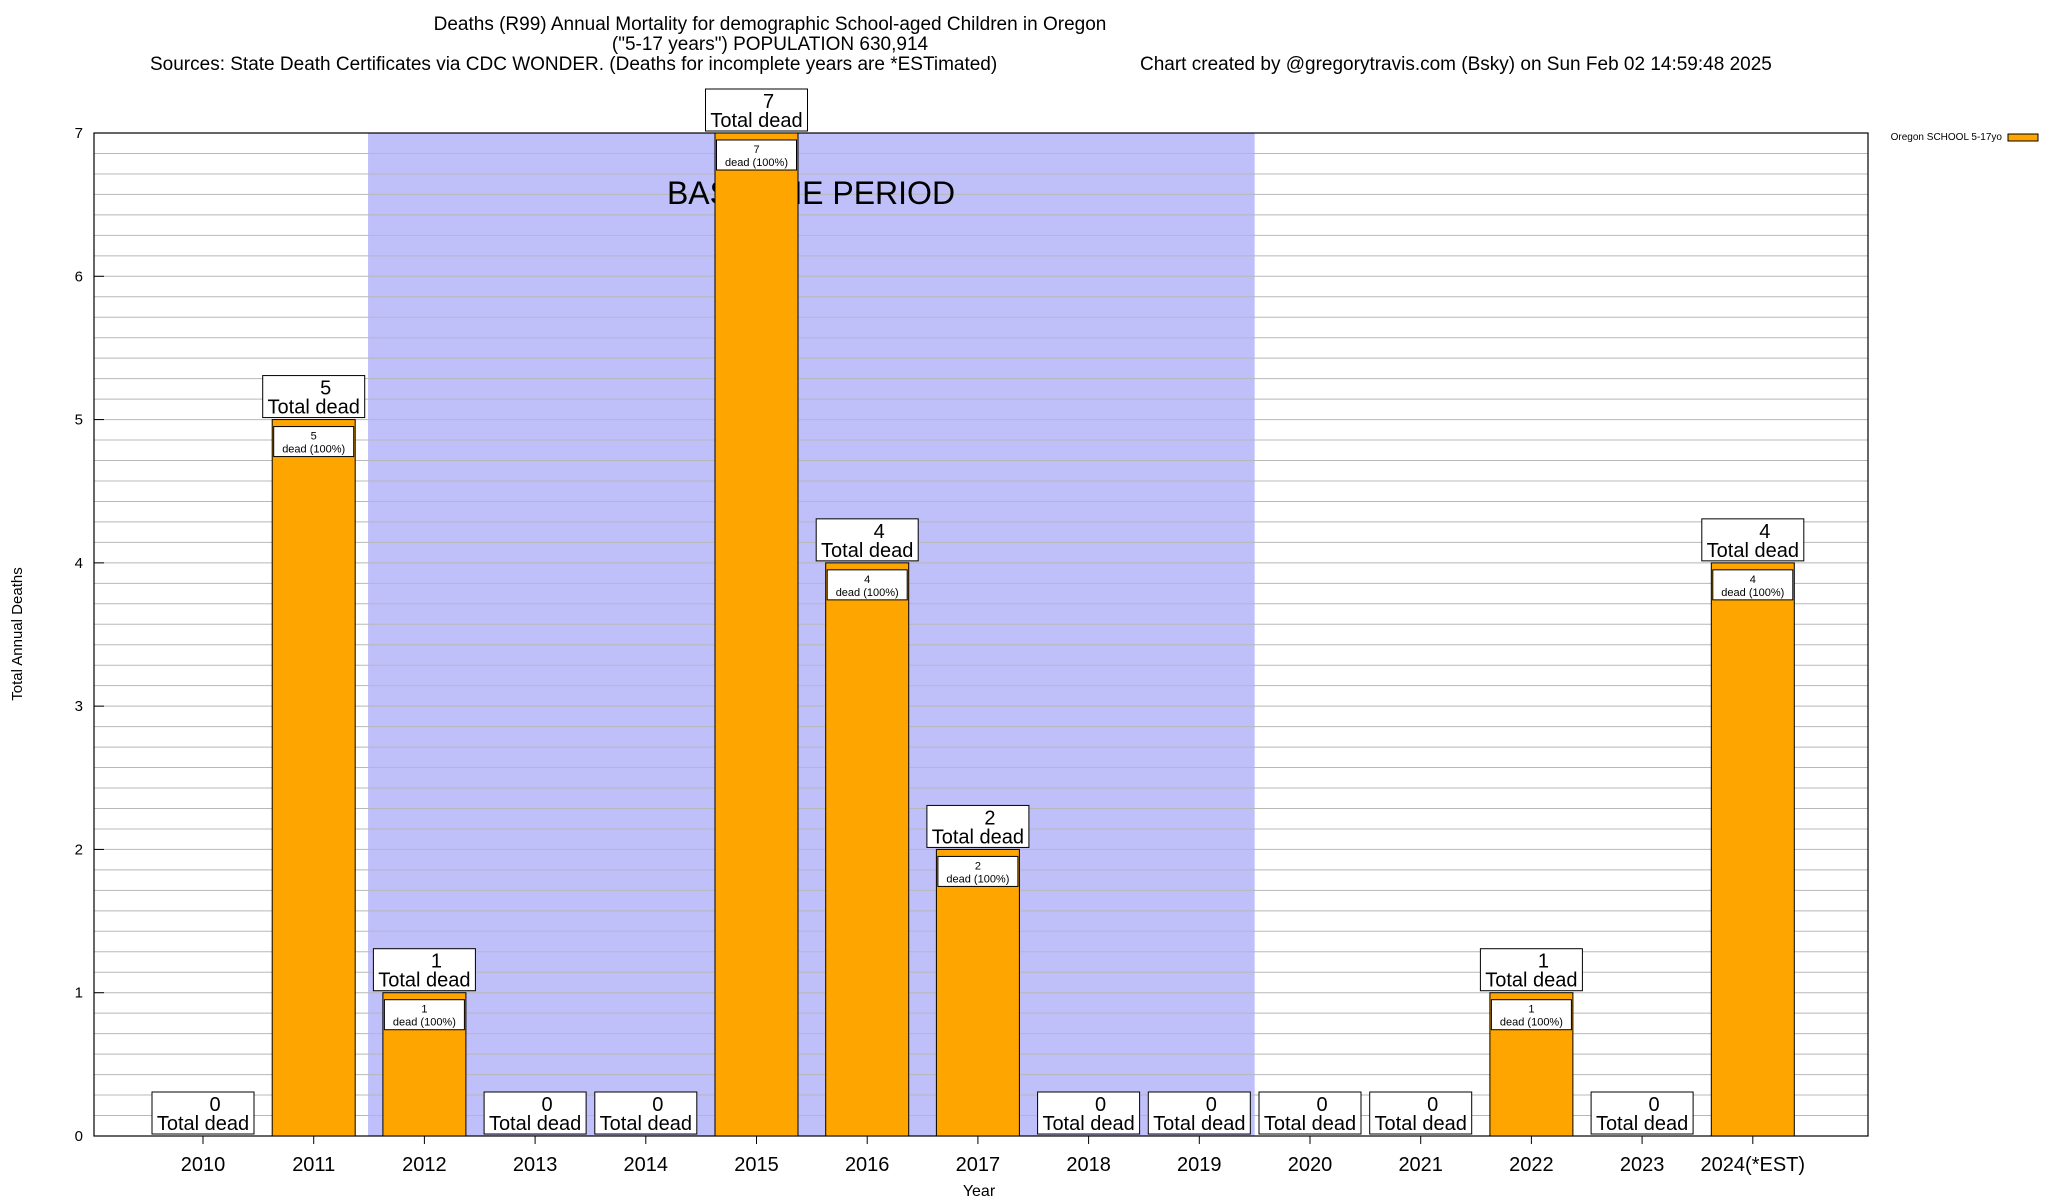  Describe the element at coordinates (978, 1165) in the screenshot. I see `x-tick-label: 2017` at that location.